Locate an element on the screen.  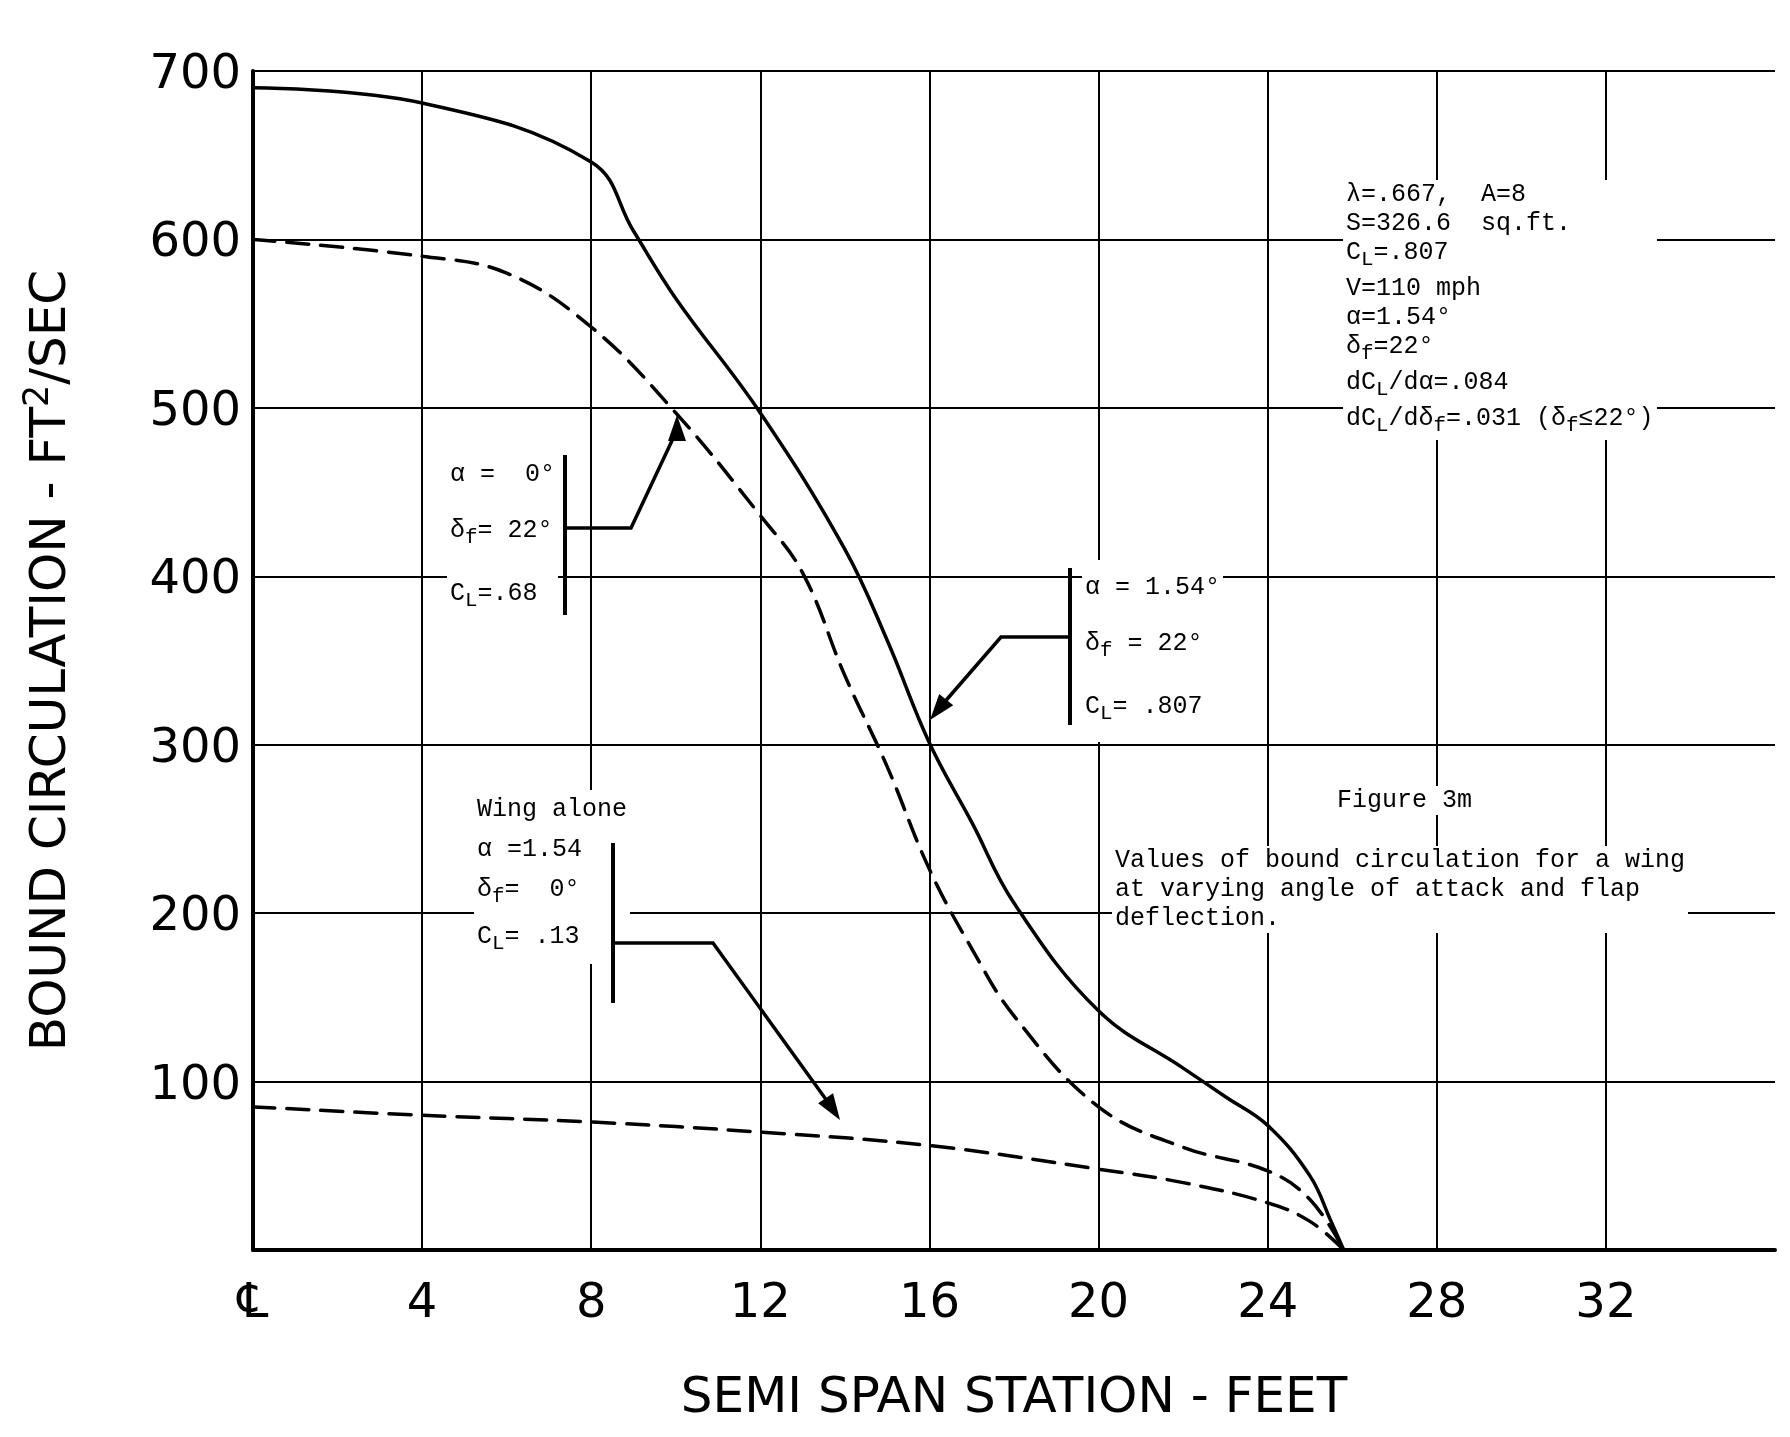
y-tick-label: 300 is located at coordinates (195, 744).